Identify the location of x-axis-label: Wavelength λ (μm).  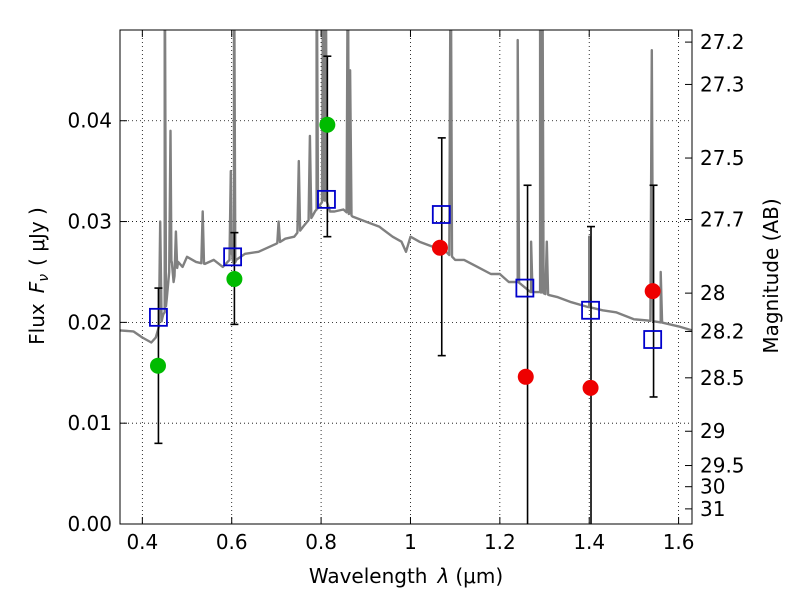
(406, 576).